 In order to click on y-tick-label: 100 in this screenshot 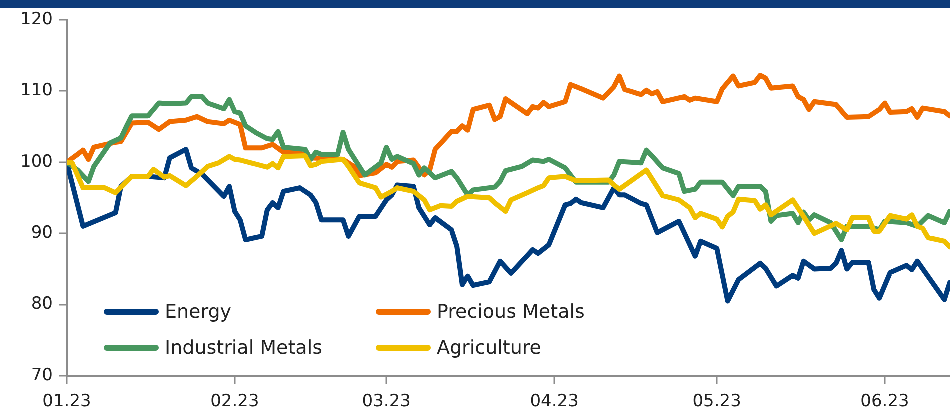, I will do `click(36, 162)`.